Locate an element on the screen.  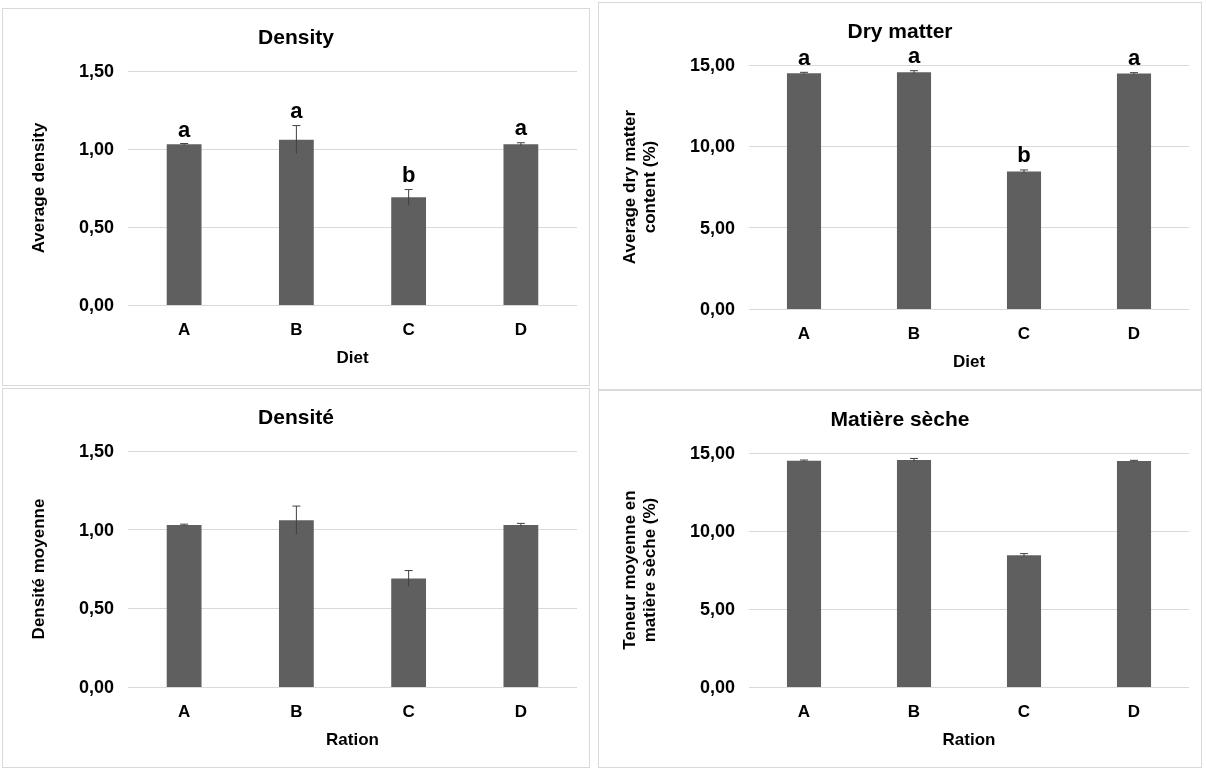
chart-title: Matière sèche is located at coordinates (900, 418).